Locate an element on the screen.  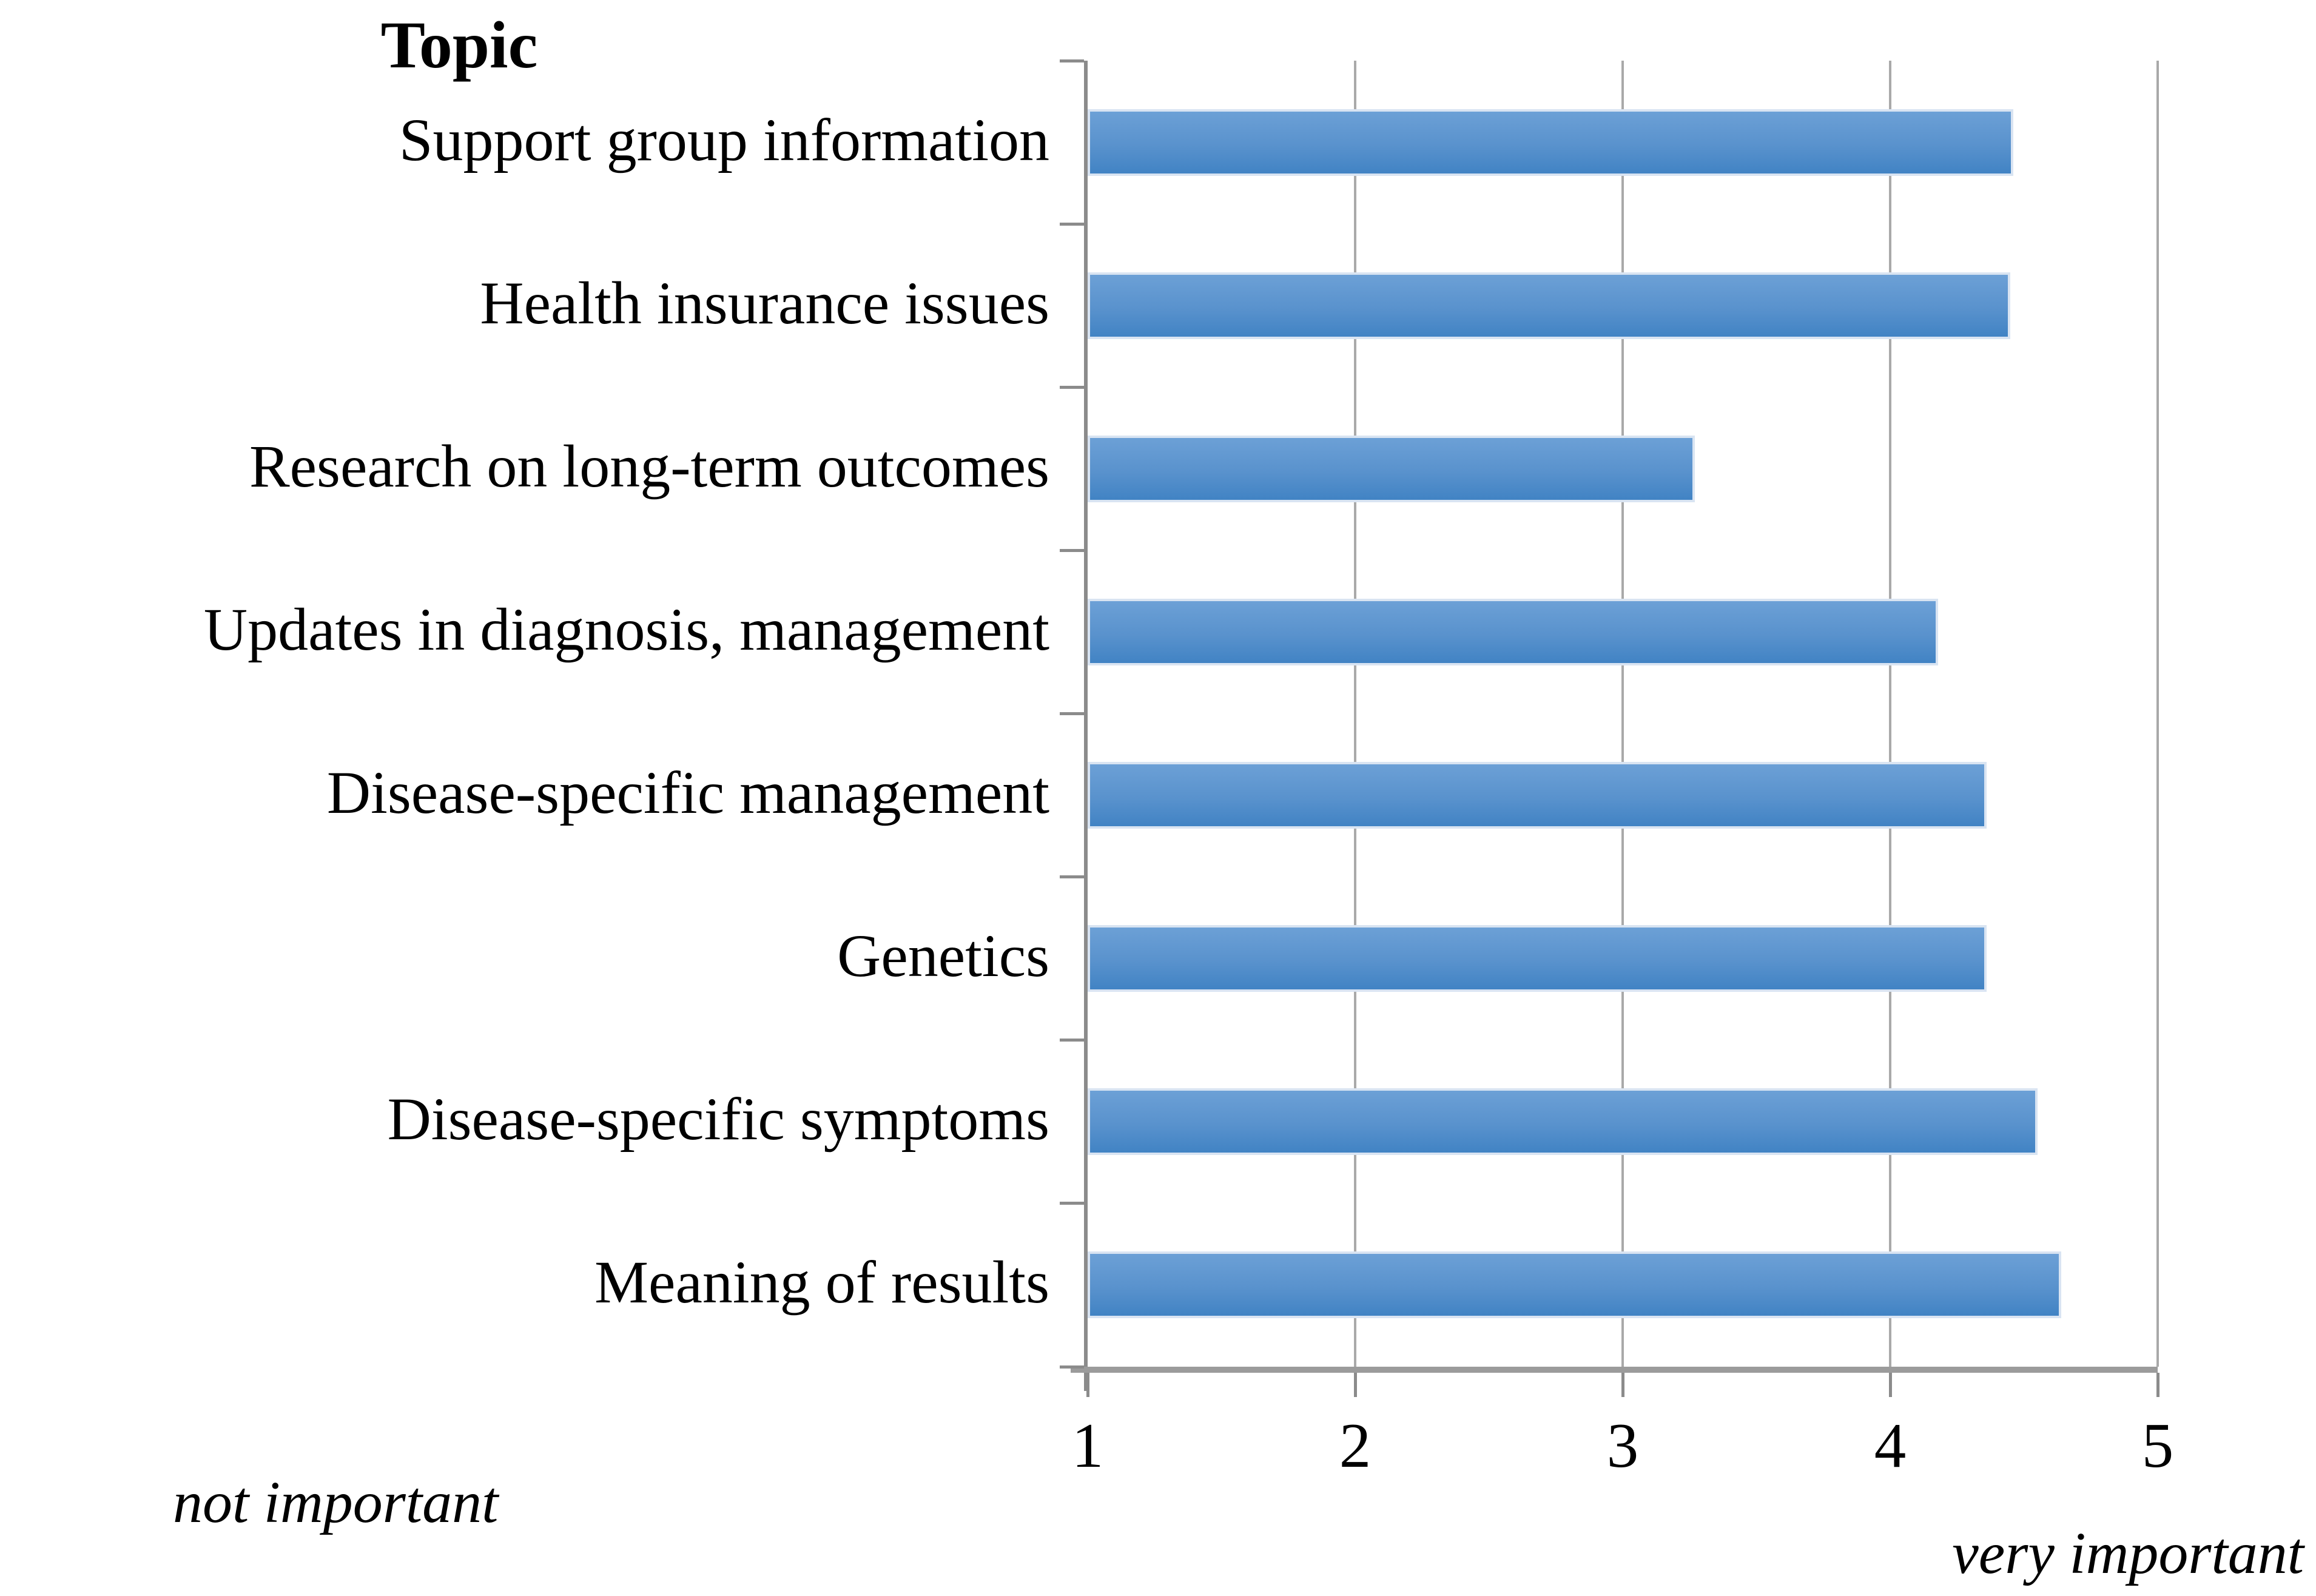
x-tick-label: 3 is located at coordinates (1622, 1445).